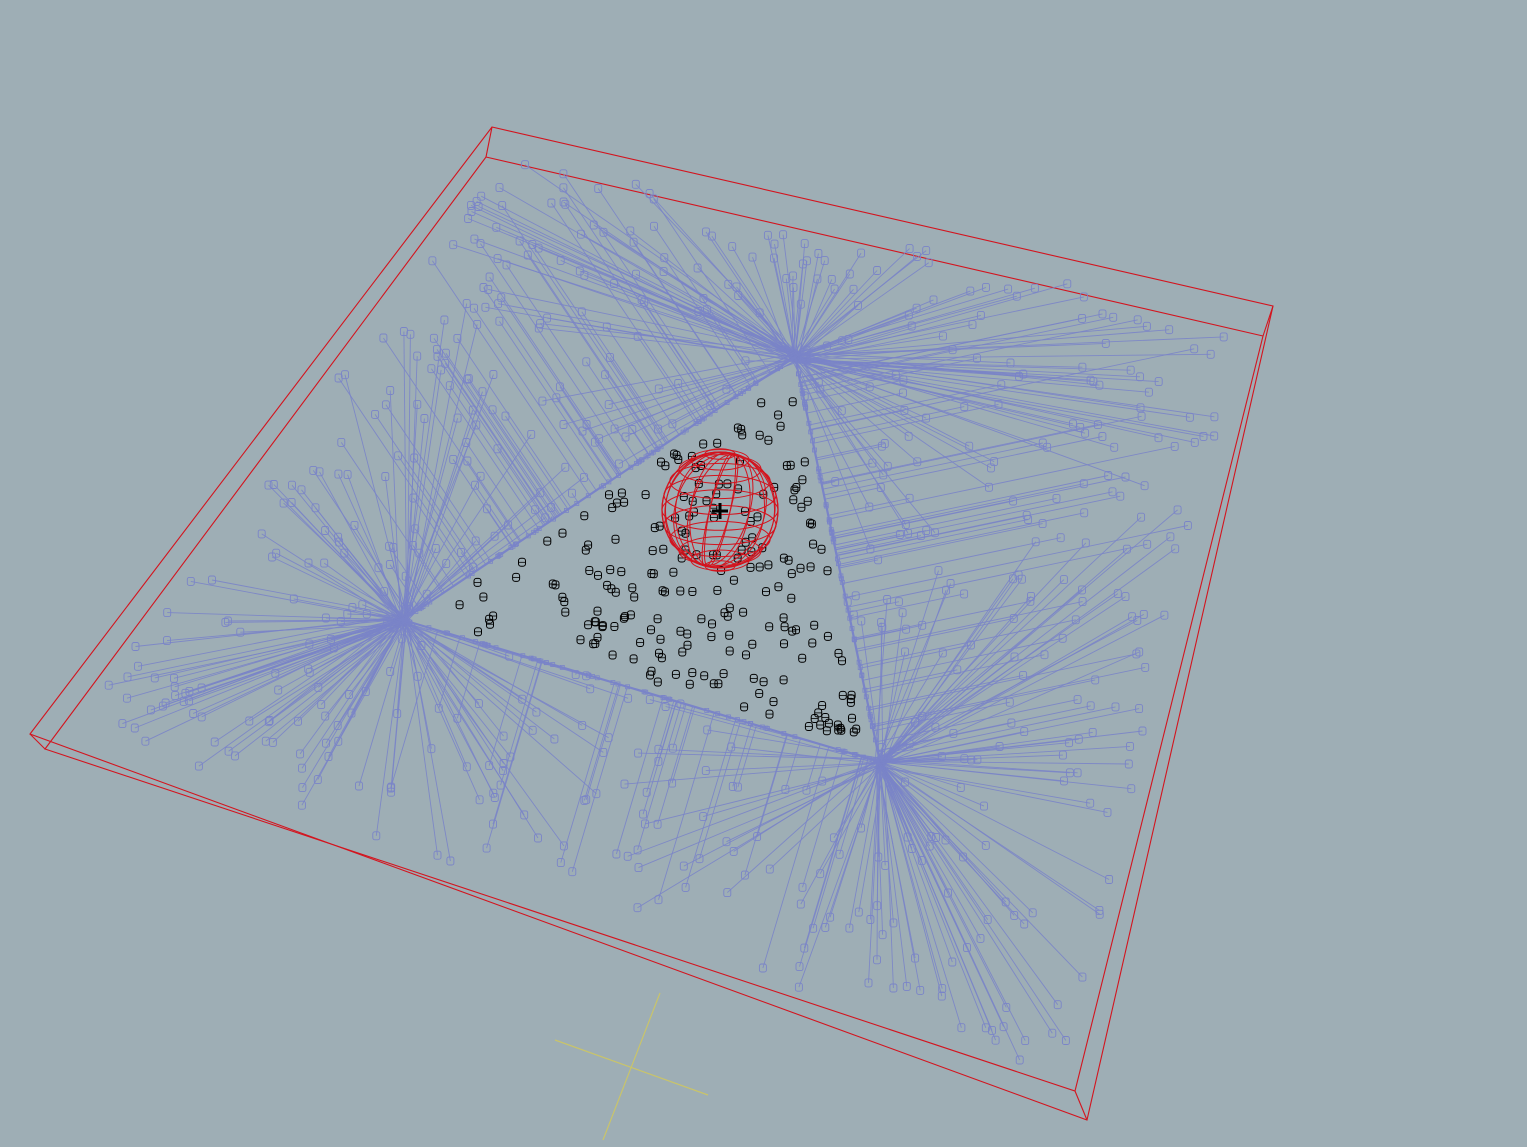 The width and height of the screenshot is (1527, 1147). I want to click on inner-instances, so click(658, 567).